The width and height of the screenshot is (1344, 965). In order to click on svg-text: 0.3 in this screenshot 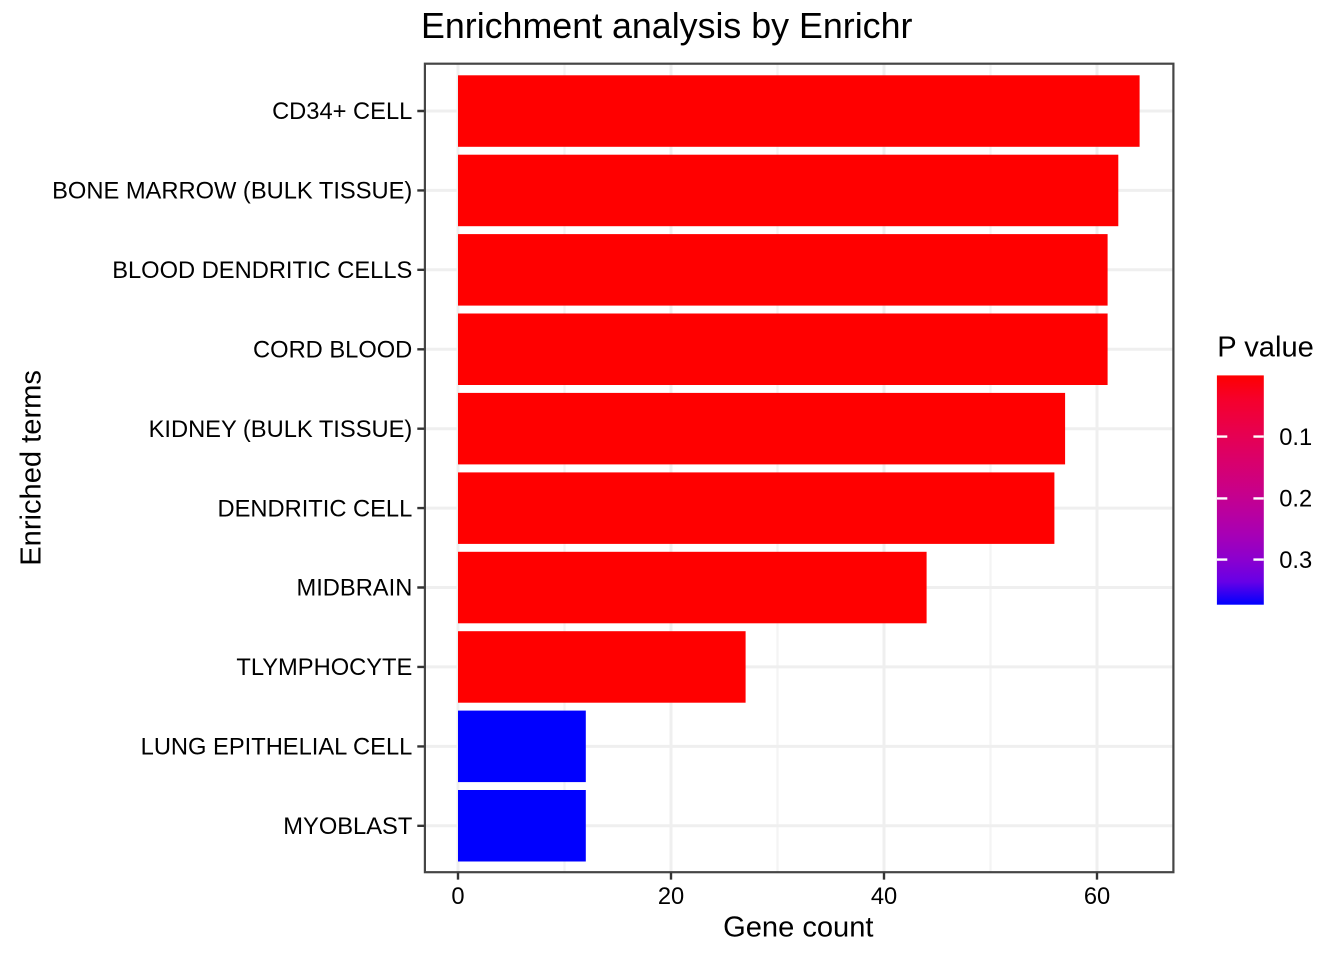, I will do `click(1295, 561)`.